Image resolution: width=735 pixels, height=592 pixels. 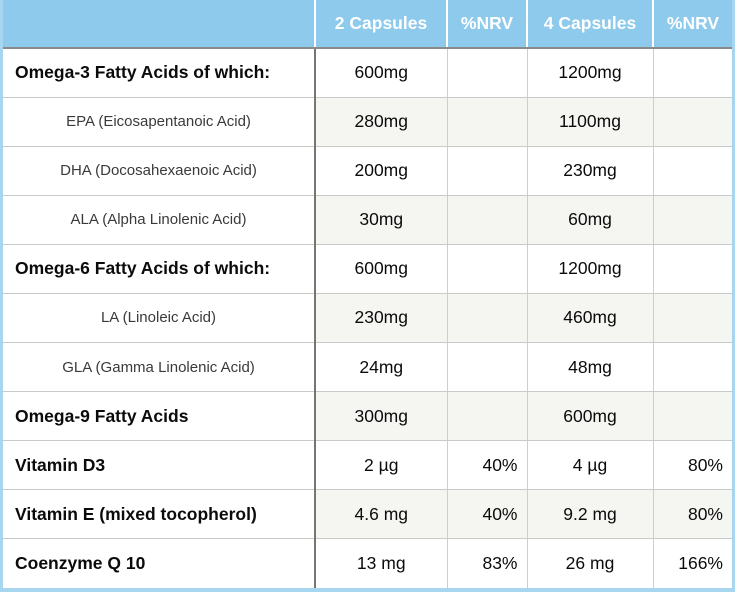 What do you see at coordinates (380, 317) in the screenshot?
I see `value-2caps: 230mg` at bounding box center [380, 317].